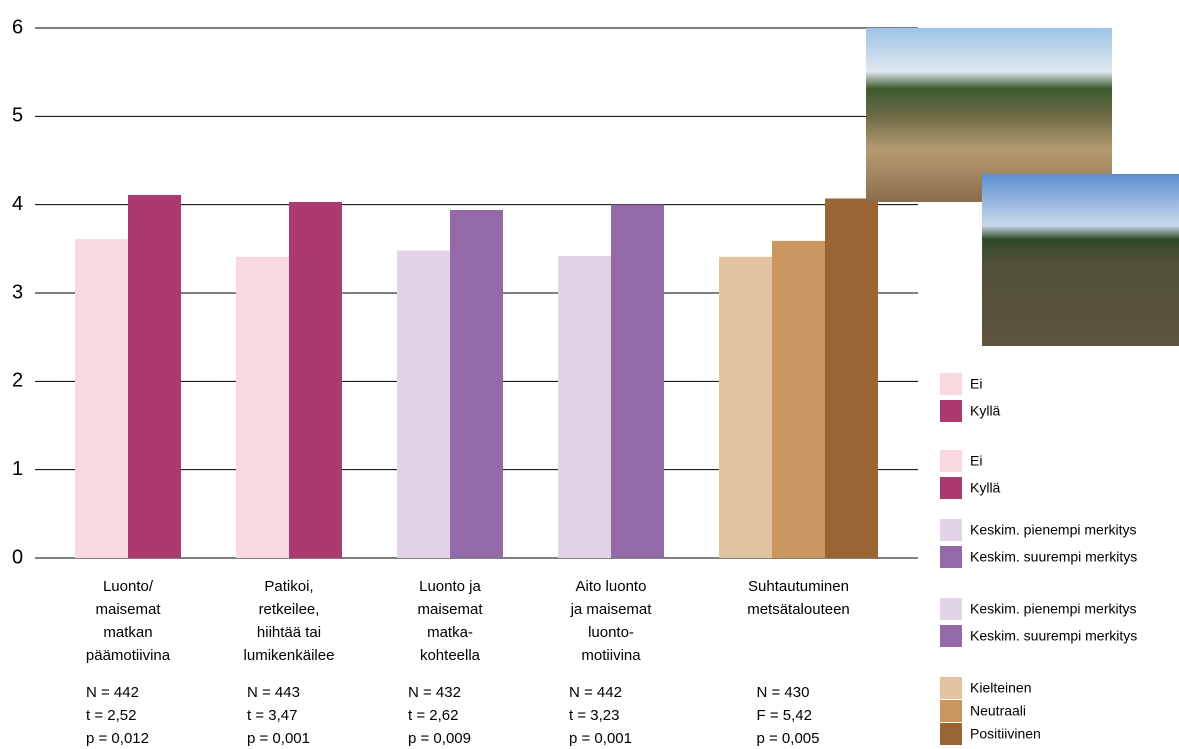 The image size is (1179, 749). I want to click on category-label: Patikoi,, so click(288, 586).